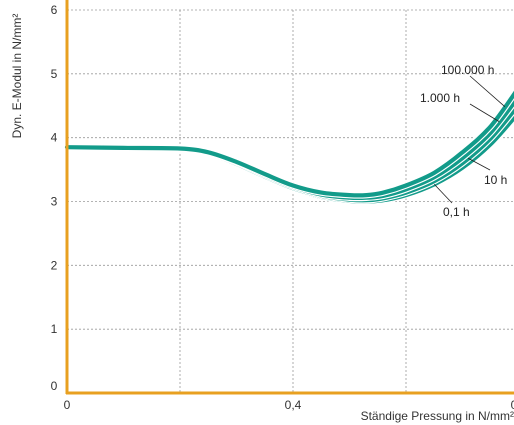 The width and height of the screenshot is (514, 425). Describe the element at coordinates (54, 202) in the screenshot. I see `y-tick-label: 3` at that location.